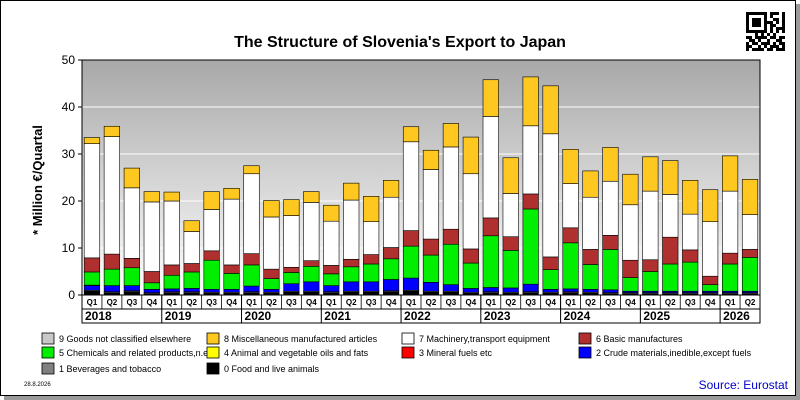  What do you see at coordinates (296, 353) in the screenshot?
I see `legend-label: 4 Animal and vegetable oils and fats` at bounding box center [296, 353].